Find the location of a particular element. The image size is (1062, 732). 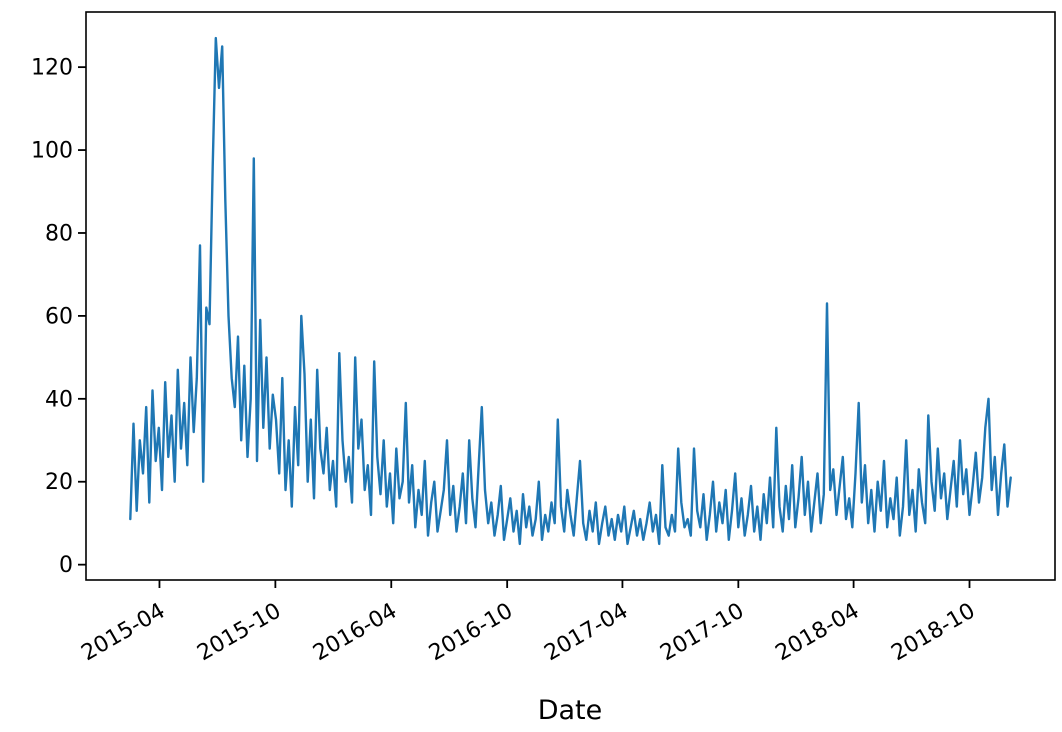

y-tick-label: 100 is located at coordinates (52, 151).